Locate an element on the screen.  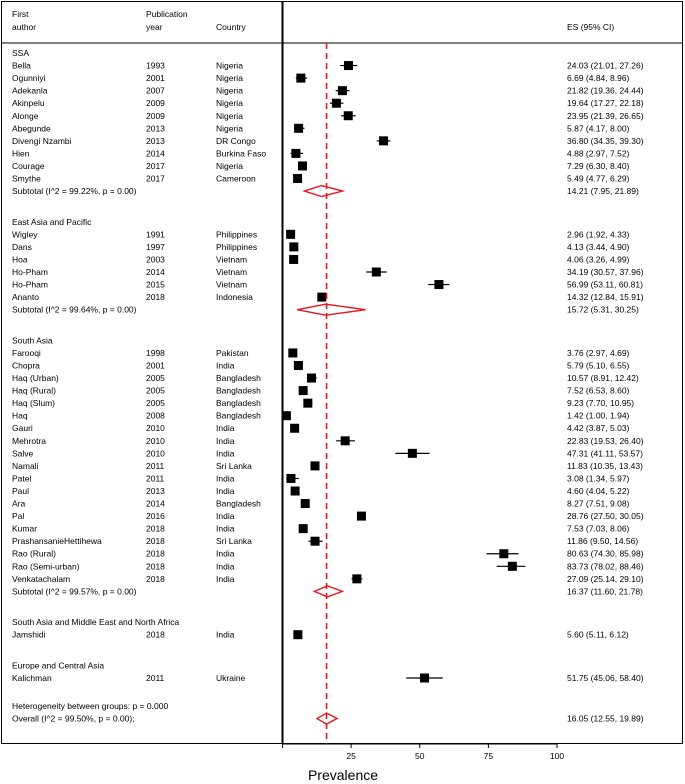
study-es: 3.76 (2.97, 4.69) is located at coordinates (598, 353).